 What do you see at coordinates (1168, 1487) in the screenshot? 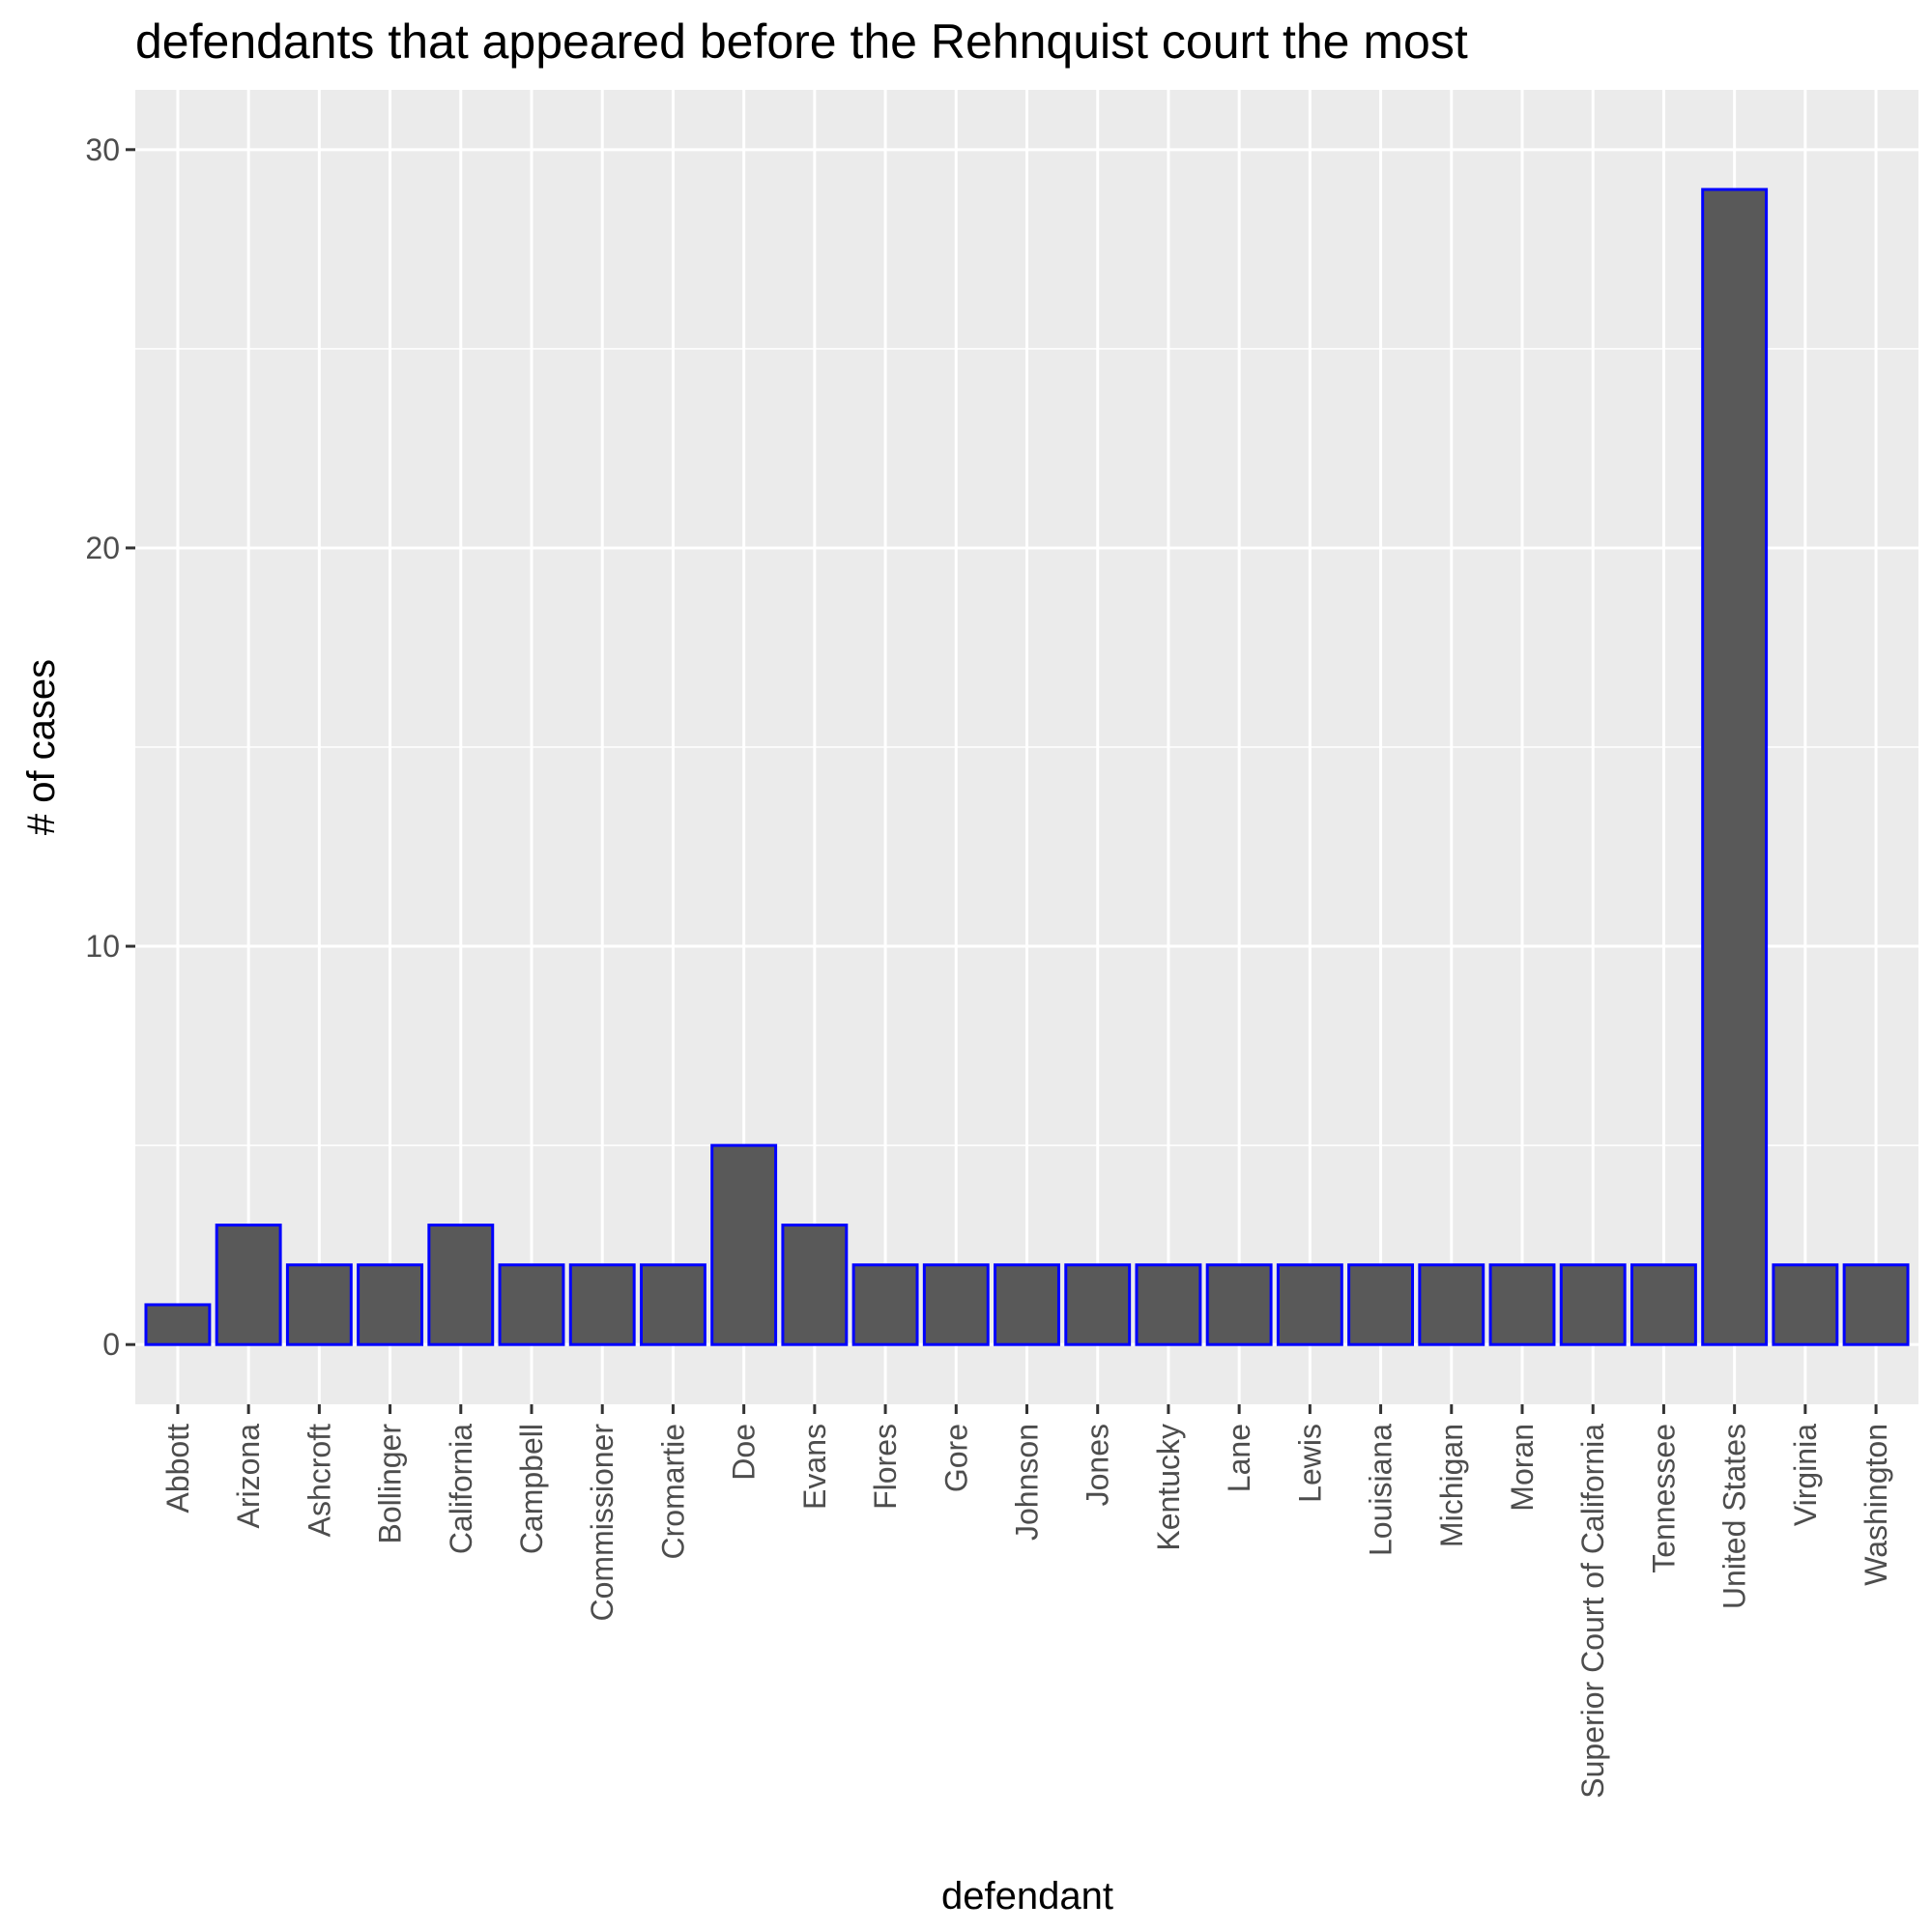
I see `x-tick-label: Kentucky` at bounding box center [1168, 1487].